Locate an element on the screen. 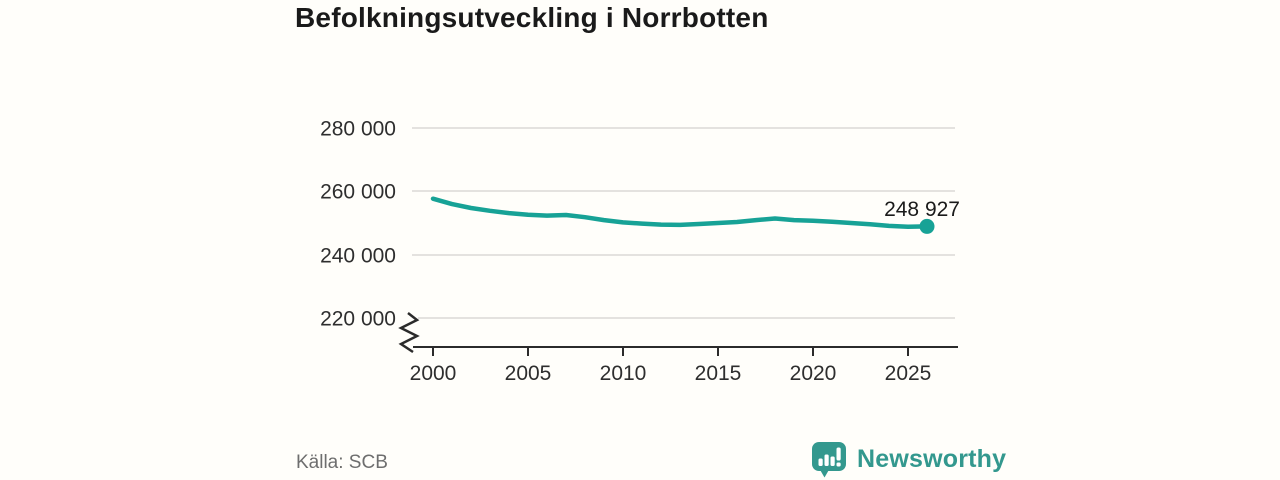  y-tick-label: 240 000 is located at coordinates (358, 255).